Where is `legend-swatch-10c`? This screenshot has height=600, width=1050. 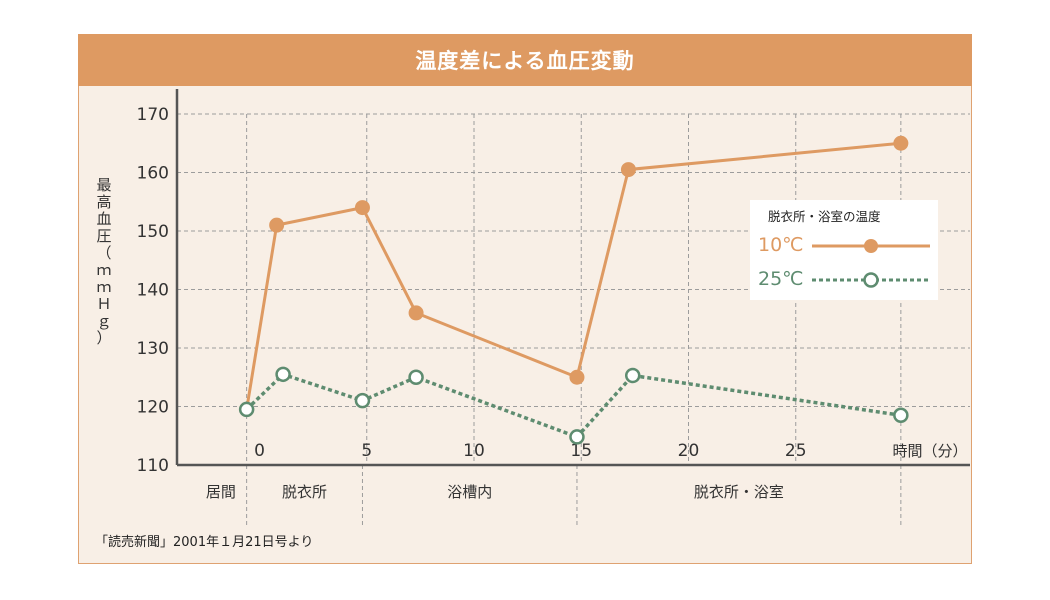 legend-swatch-10c is located at coordinates (871, 246).